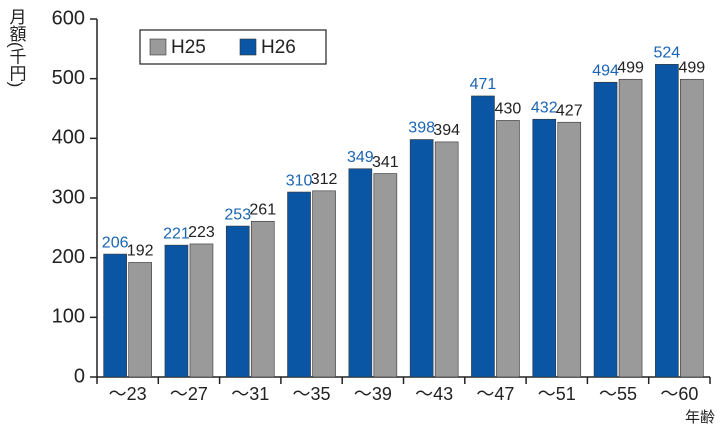  Describe the element at coordinates (679, 394) in the screenshot. I see `x-tick-label: 〜60` at that location.